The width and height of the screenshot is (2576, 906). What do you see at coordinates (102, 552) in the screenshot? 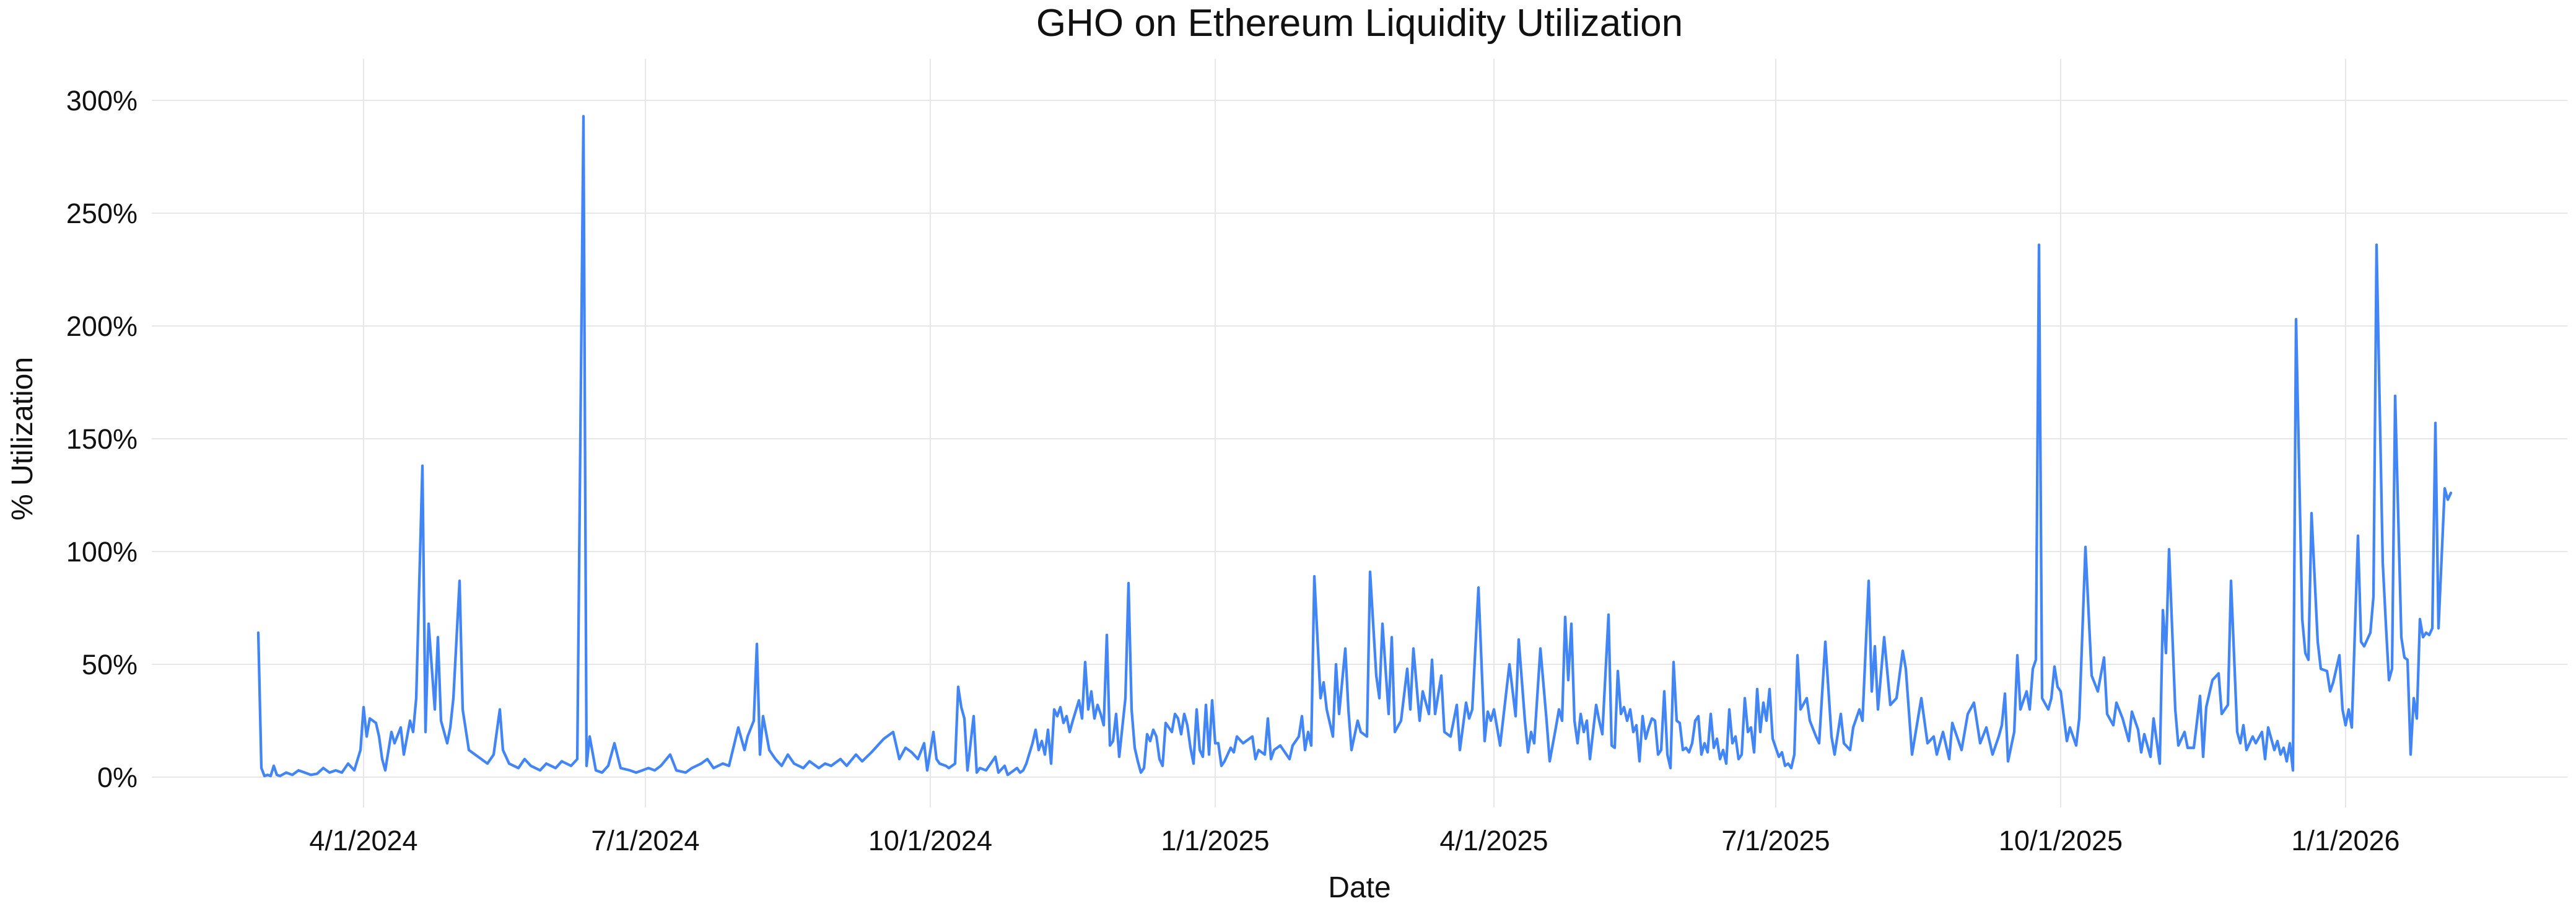
I see `y-tick-label: 100%` at bounding box center [102, 552].